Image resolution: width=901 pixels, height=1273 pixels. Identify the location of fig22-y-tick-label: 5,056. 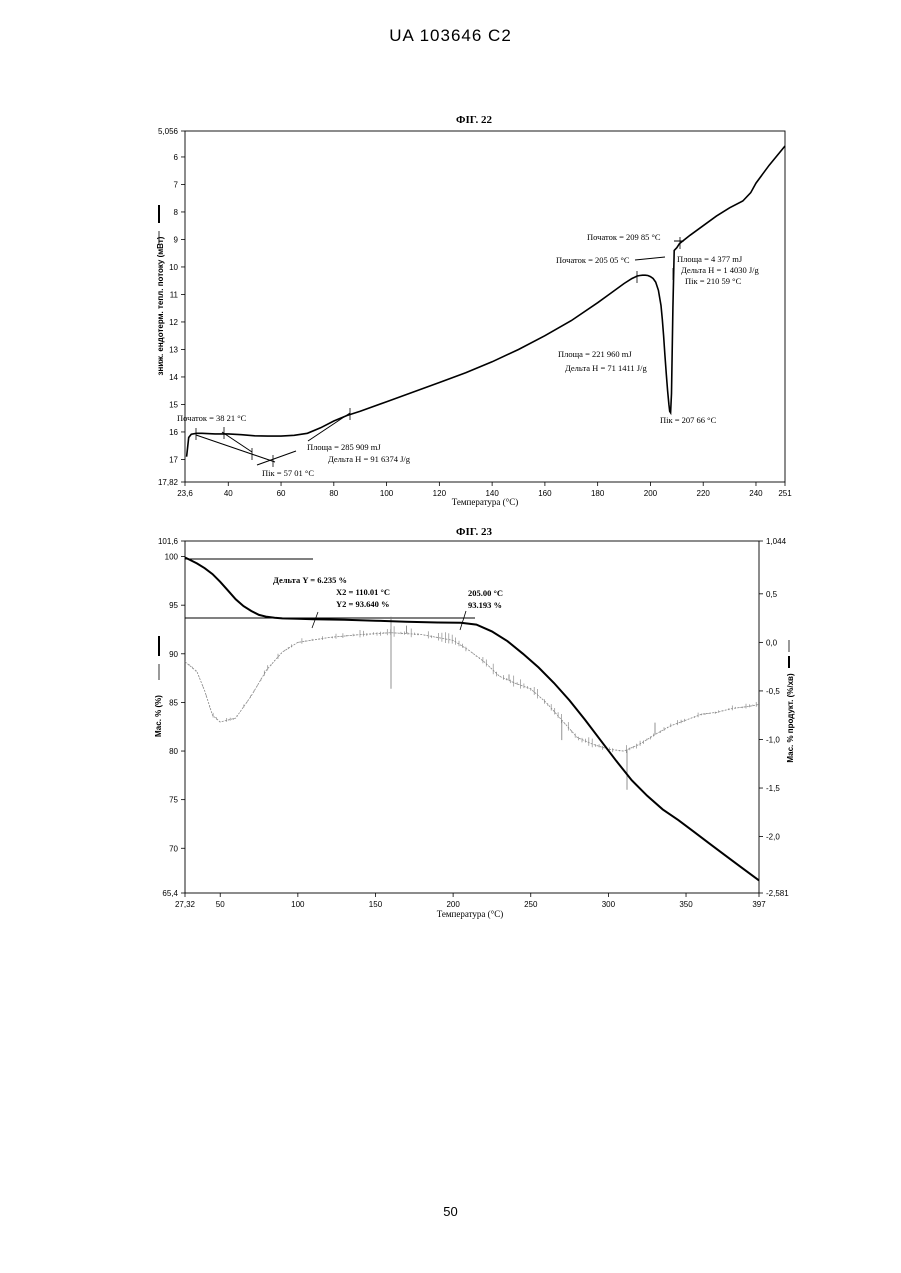
(168, 131).